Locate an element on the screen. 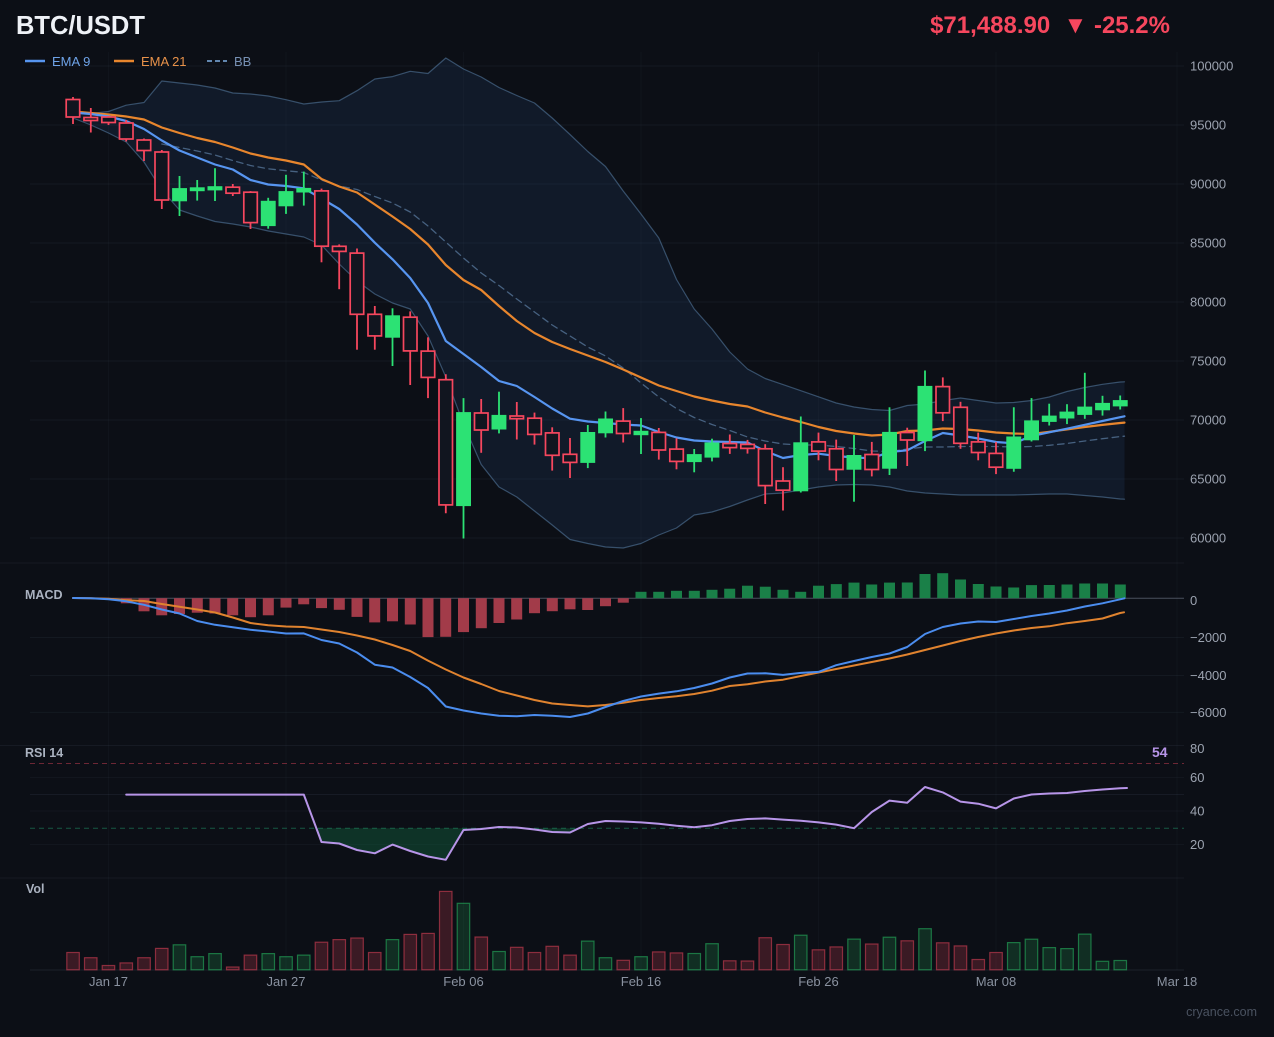 Image resolution: width=1274 pixels, height=1037 pixels. svg-text: 60000 is located at coordinates (1208, 538).